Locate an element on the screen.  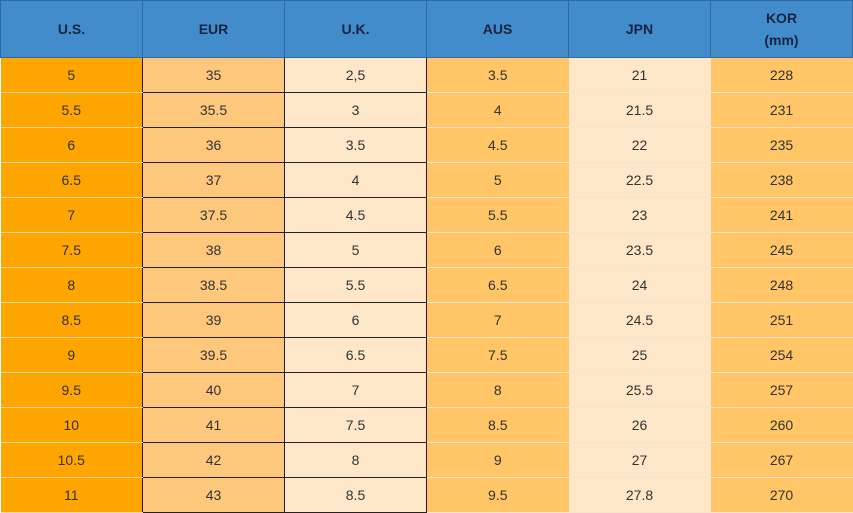
table-row: 11 43 8.5 9.5 27.8 270 is located at coordinates (426, 495).